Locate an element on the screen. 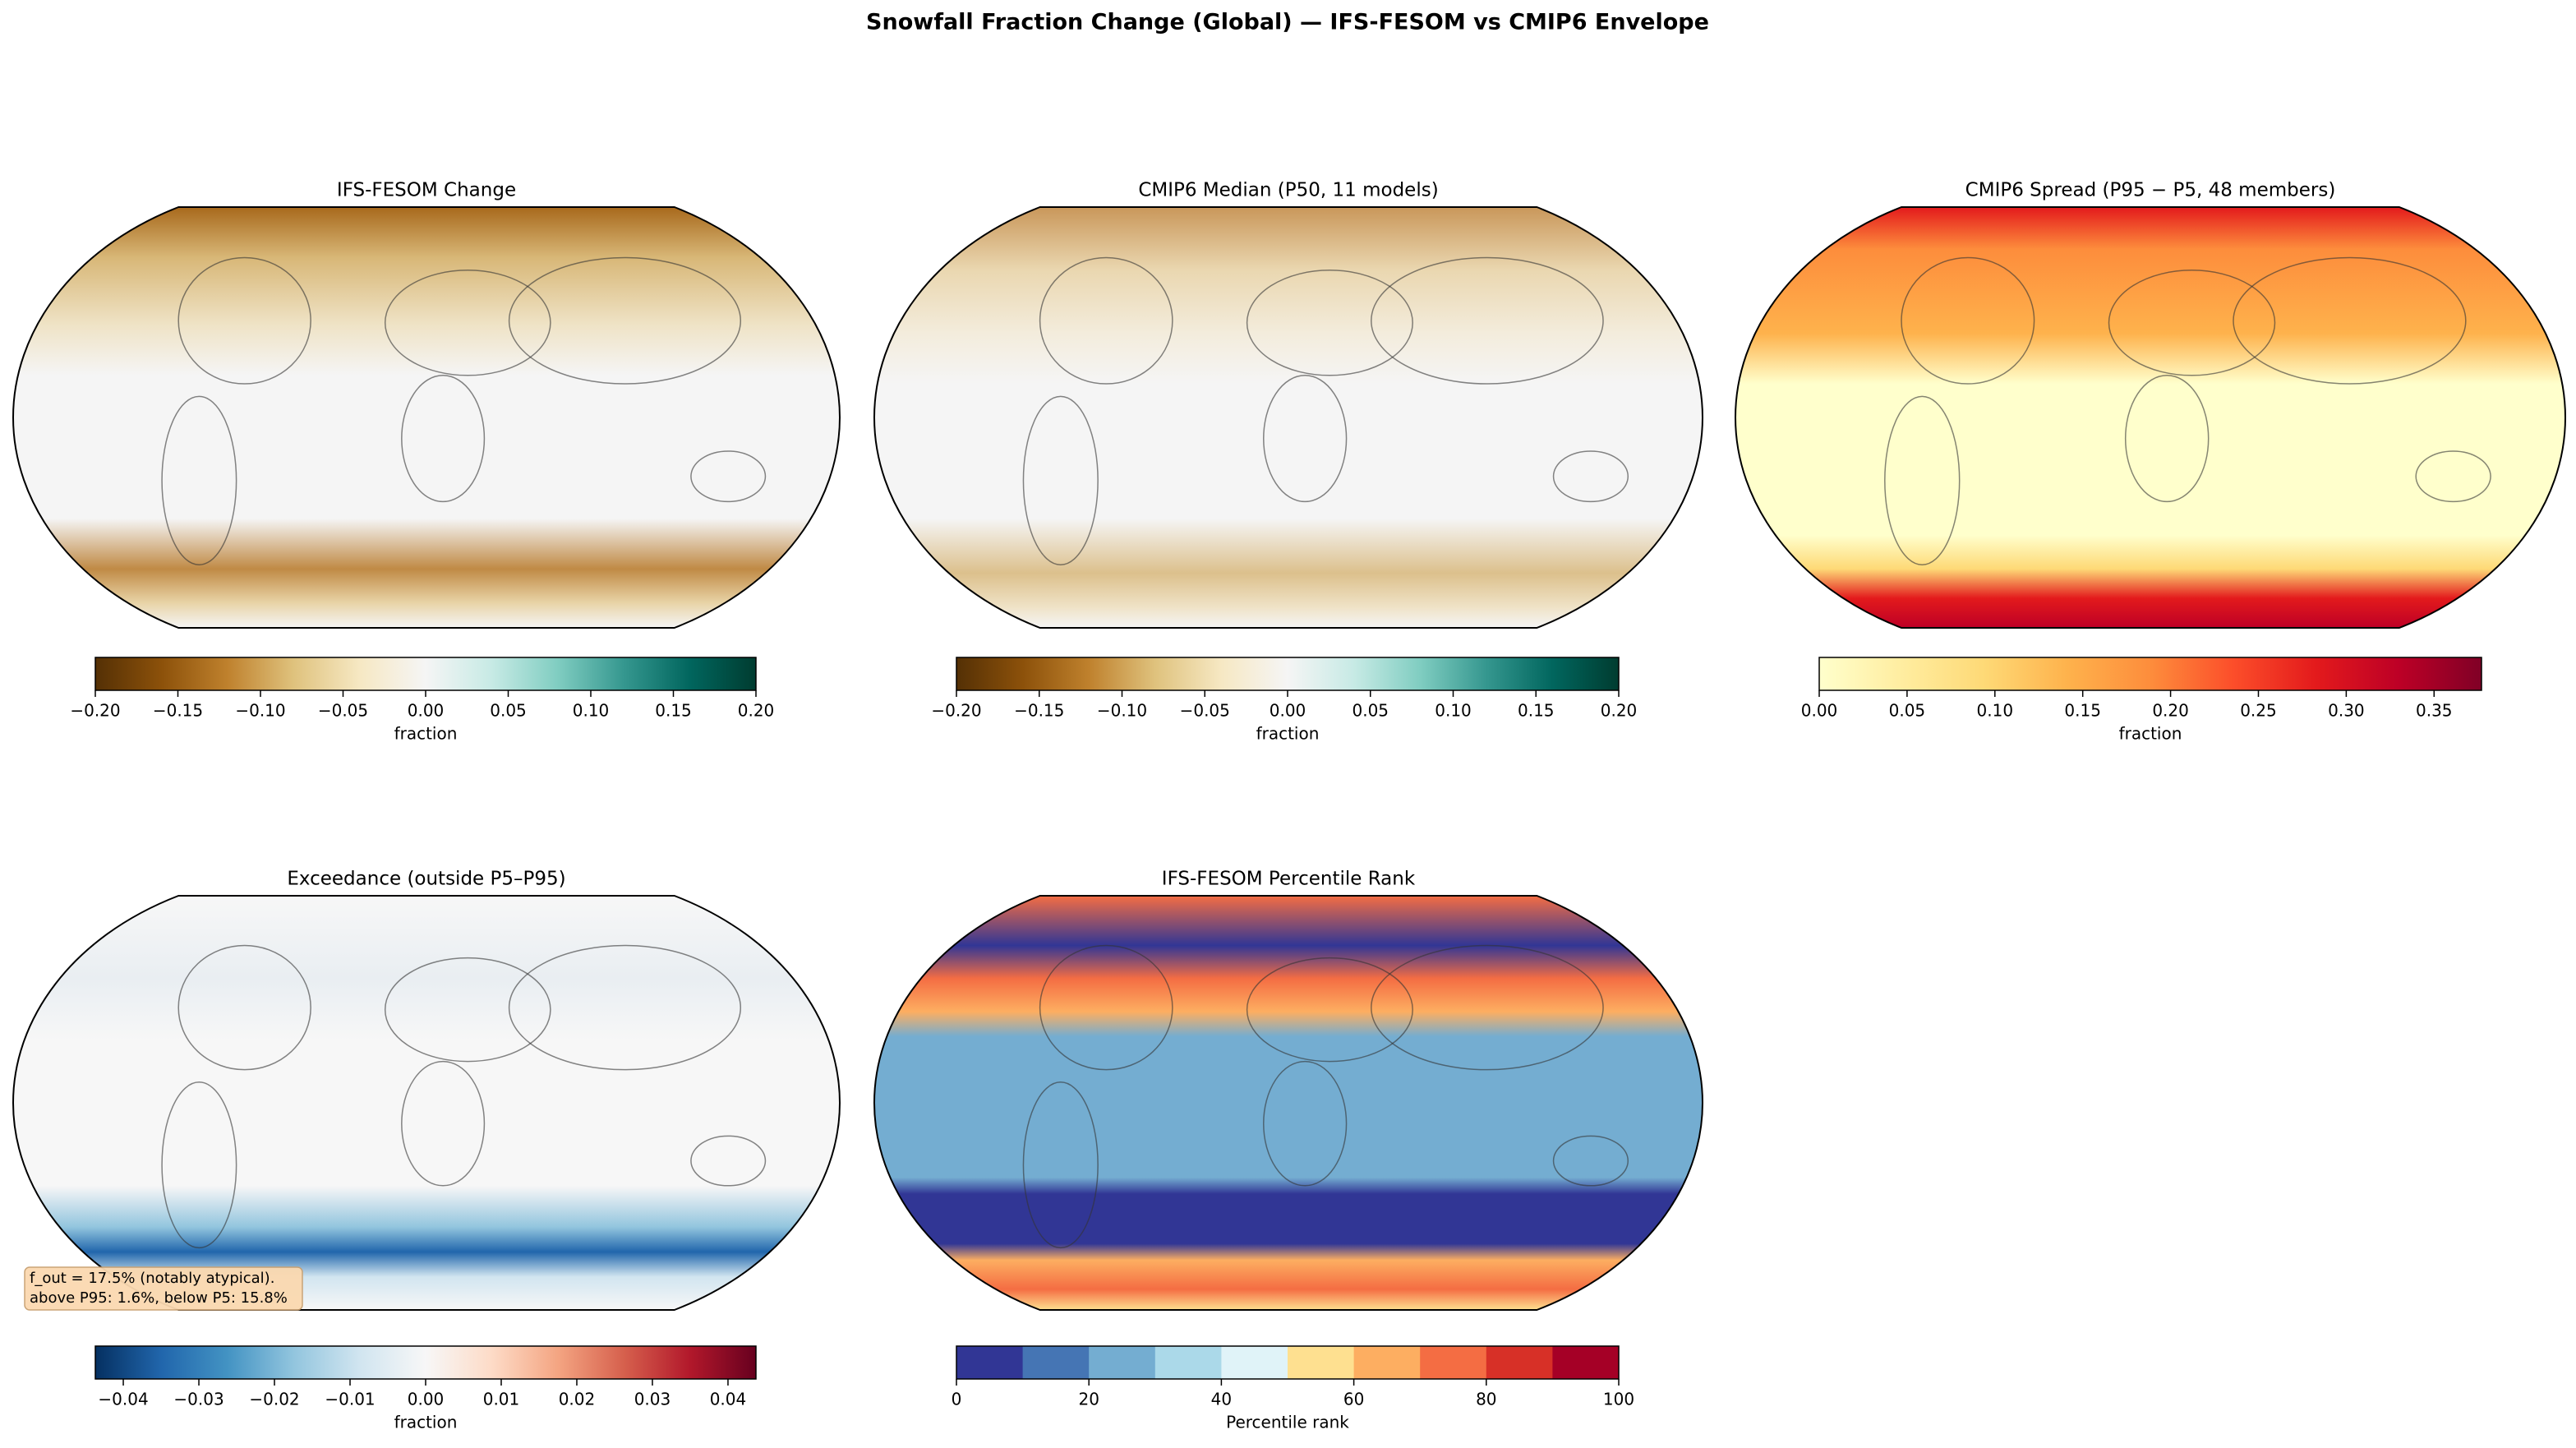 The image size is (2576, 1448). annotation-text: f_out = 17.5% (notably atypical). is located at coordinates (152, 1278).